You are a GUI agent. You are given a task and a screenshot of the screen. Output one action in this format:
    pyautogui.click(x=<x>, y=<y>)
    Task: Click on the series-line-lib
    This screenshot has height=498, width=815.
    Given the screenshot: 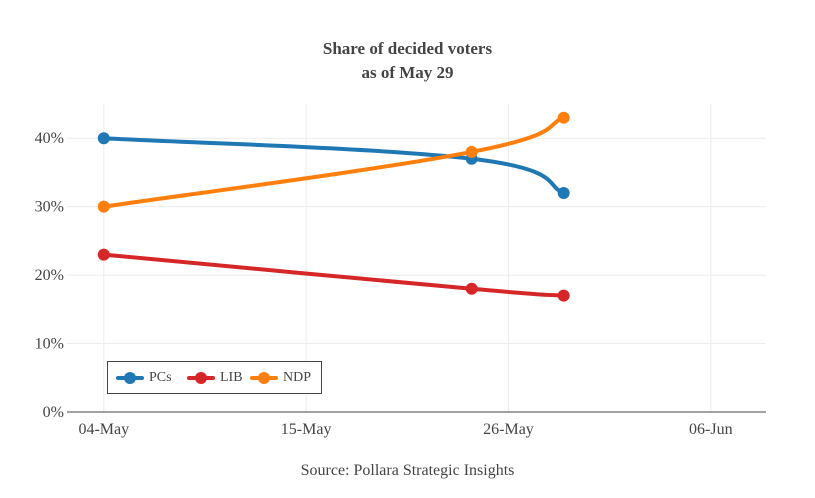 What is the action you would take?
    pyautogui.click(x=333, y=275)
    